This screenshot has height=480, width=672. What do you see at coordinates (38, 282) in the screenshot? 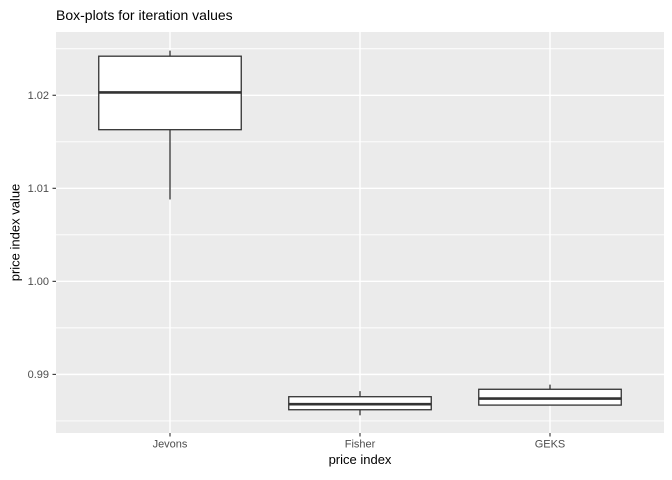
I see `y-tick-label: 1.00` at bounding box center [38, 282].